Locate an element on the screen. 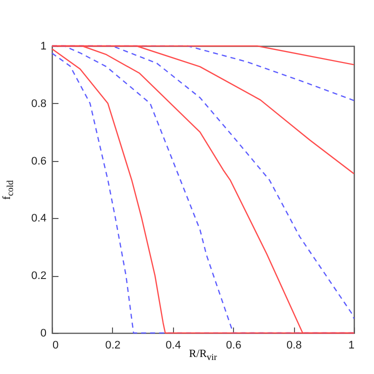 The height and width of the screenshot is (374, 374). y-tick-label: 0.2 is located at coordinates (38, 276).